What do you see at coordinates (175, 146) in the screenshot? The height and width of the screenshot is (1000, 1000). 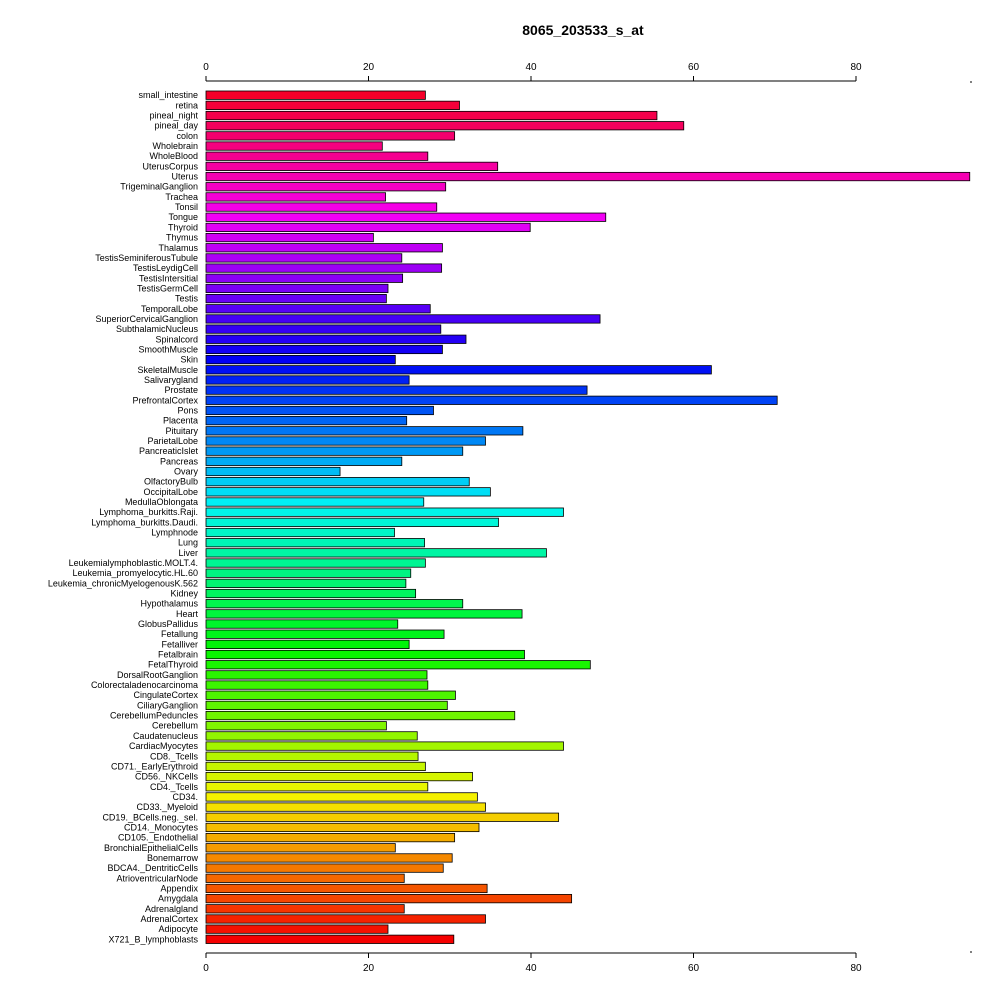 I see `category-label: Wholebrain` at bounding box center [175, 146].